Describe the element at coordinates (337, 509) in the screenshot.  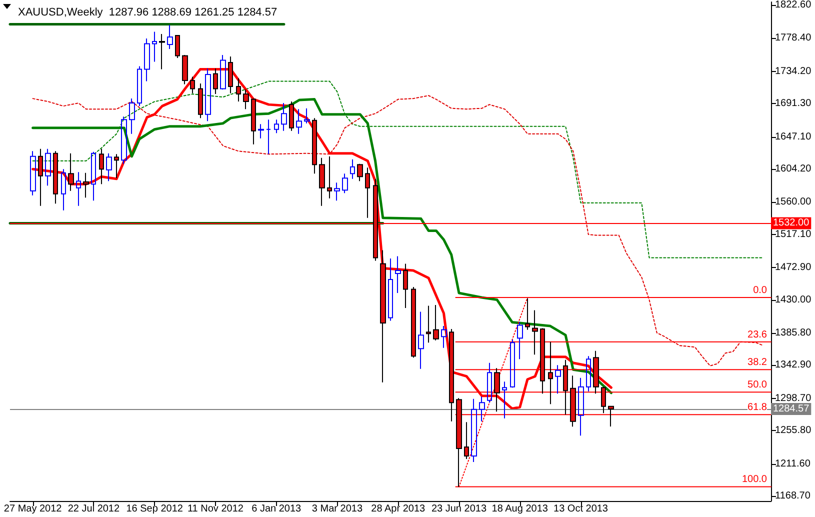
I see `x-tick-label: 3 Mar 2013` at that location.